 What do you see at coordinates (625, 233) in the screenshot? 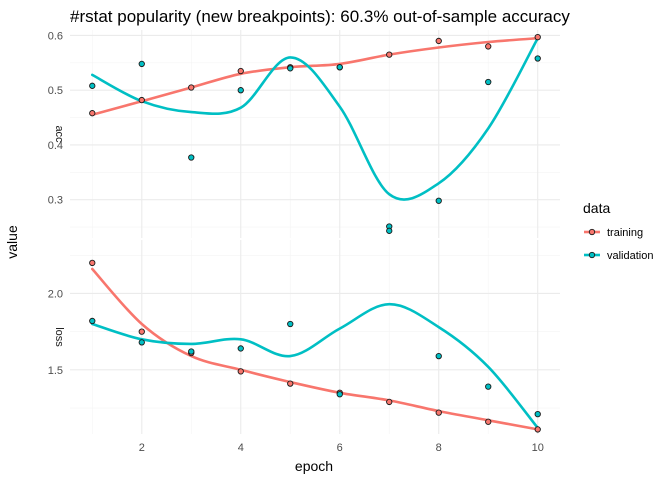
I see `legend-label-training: training` at bounding box center [625, 233].